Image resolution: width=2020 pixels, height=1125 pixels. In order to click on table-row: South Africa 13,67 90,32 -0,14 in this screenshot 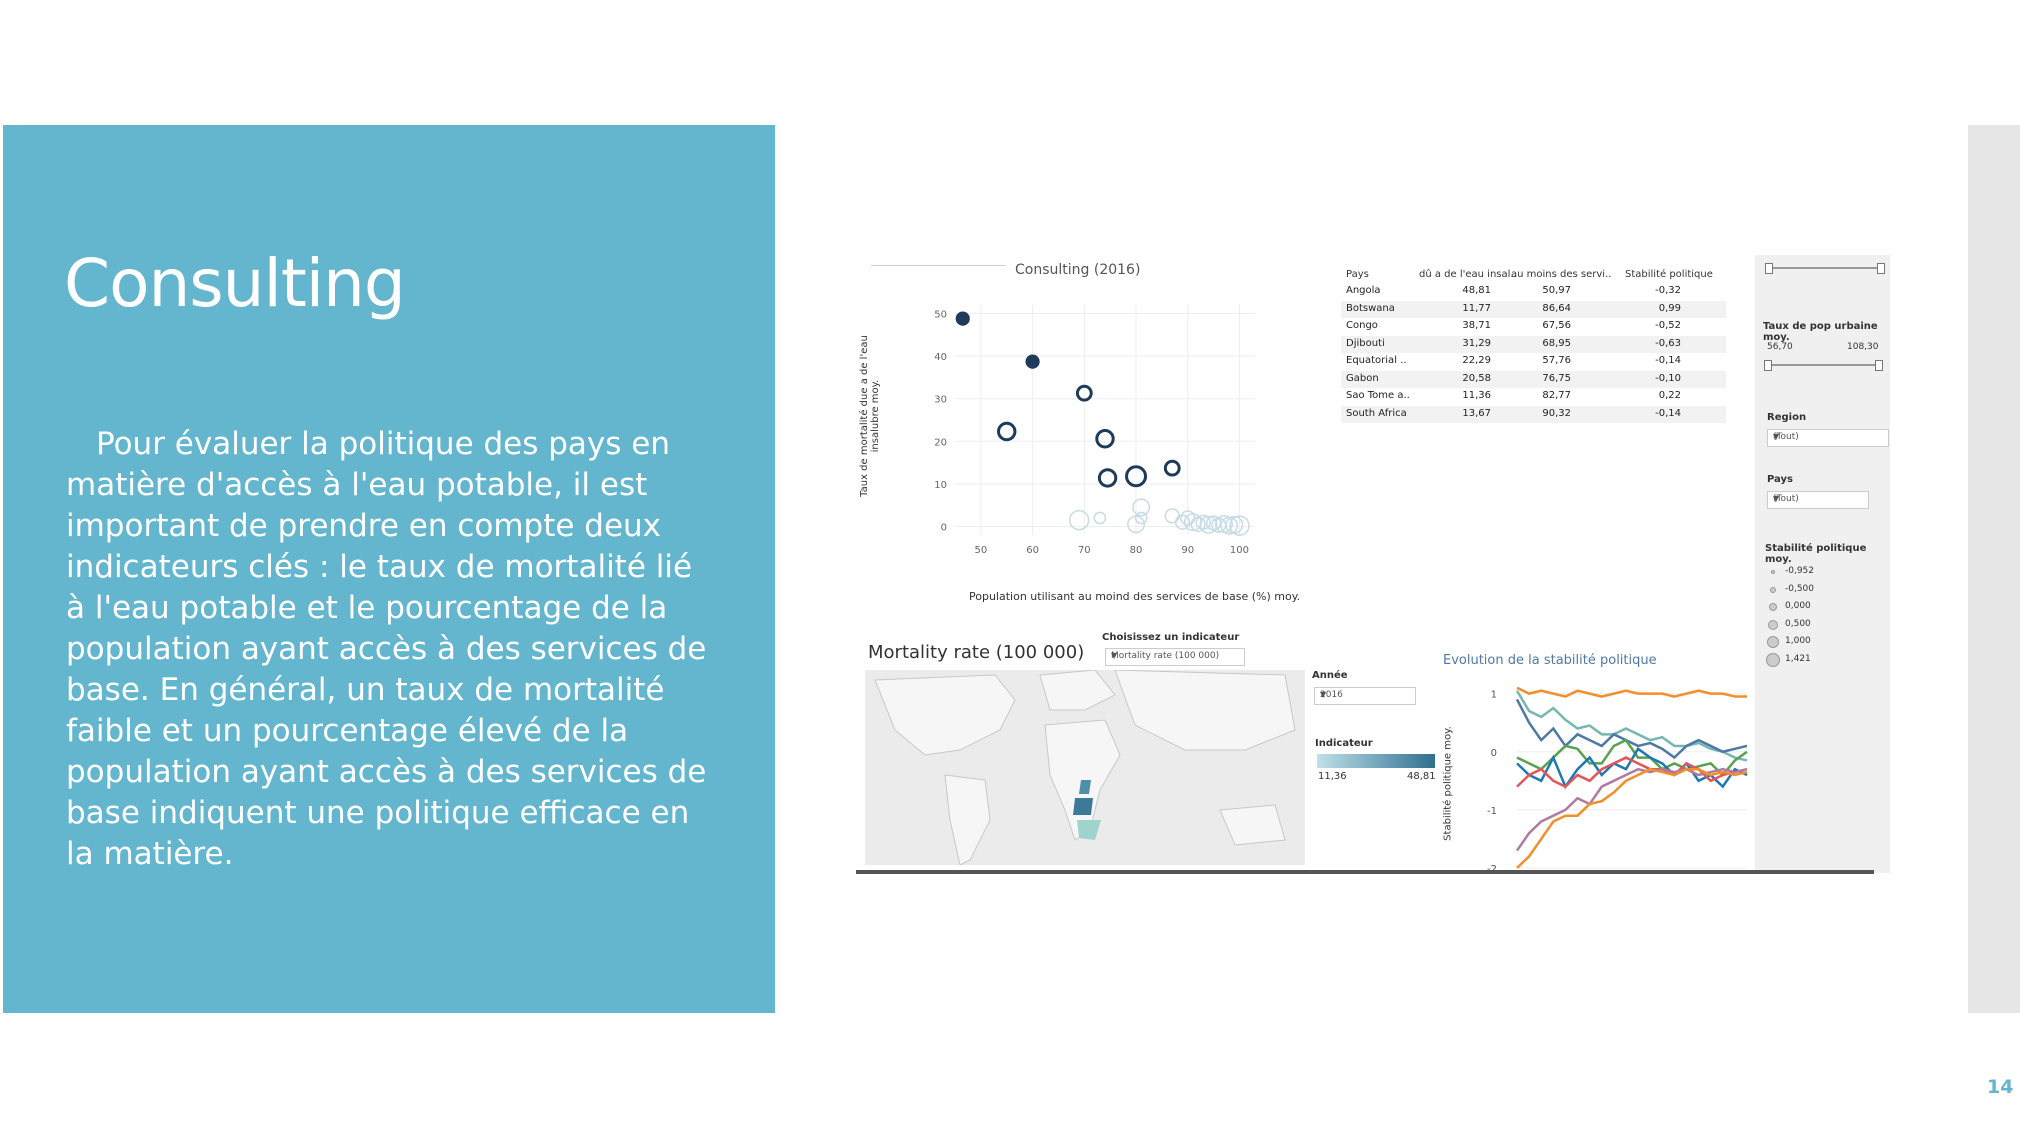, I will do `click(1533, 414)`.